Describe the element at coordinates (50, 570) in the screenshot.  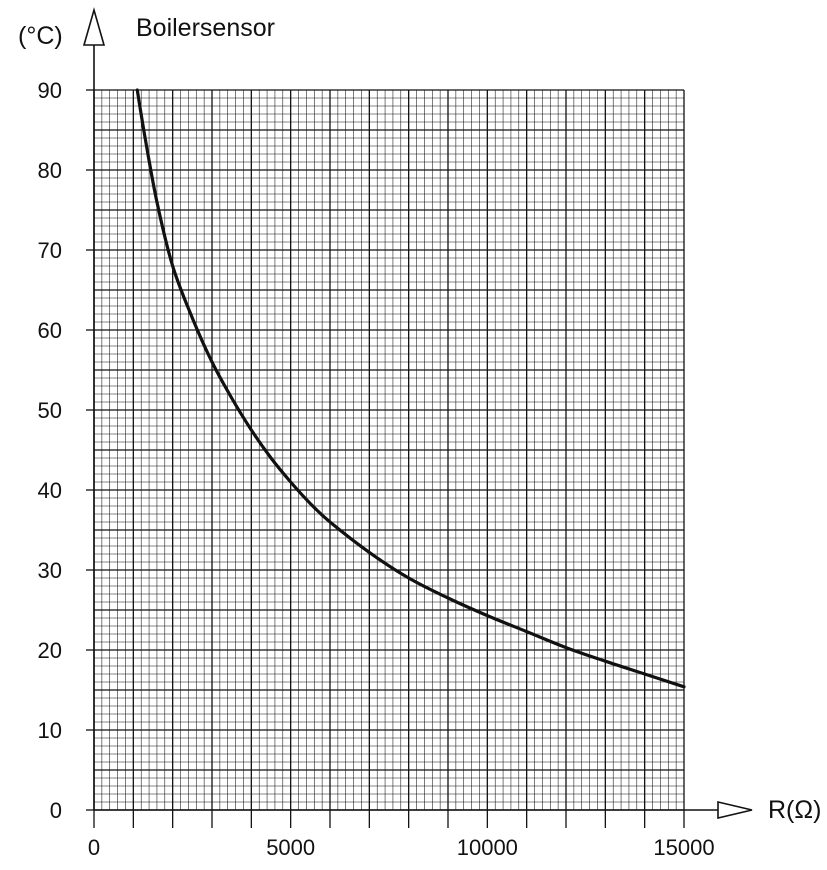
I see `y-tick-label: 30` at that location.